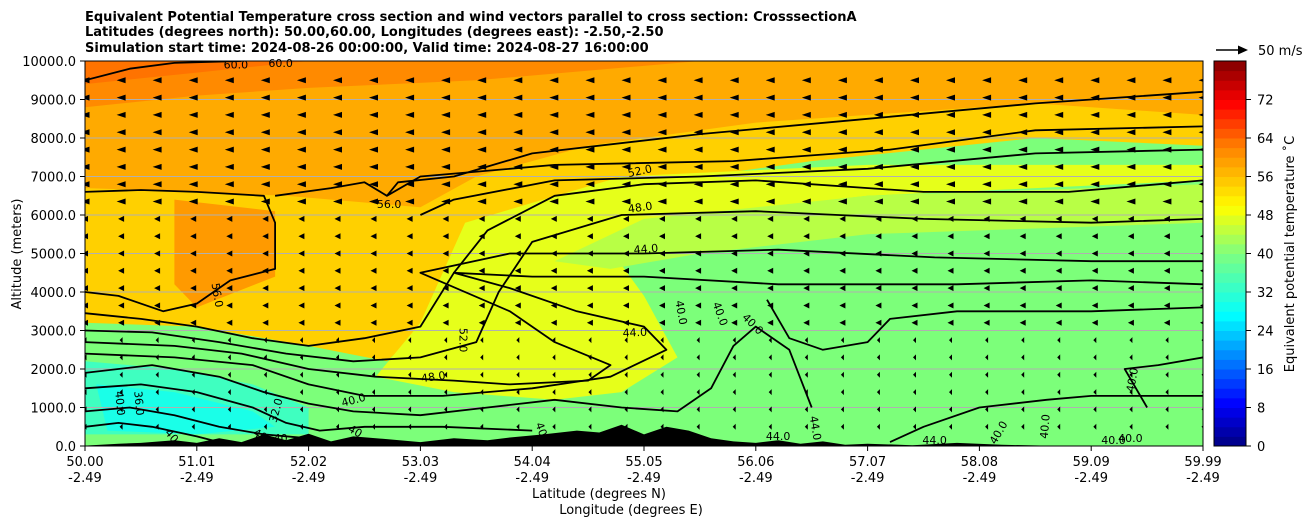  What do you see at coordinates (680, 312) in the screenshot?
I see `contour-label: 40.0` at bounding box center [680, 312].